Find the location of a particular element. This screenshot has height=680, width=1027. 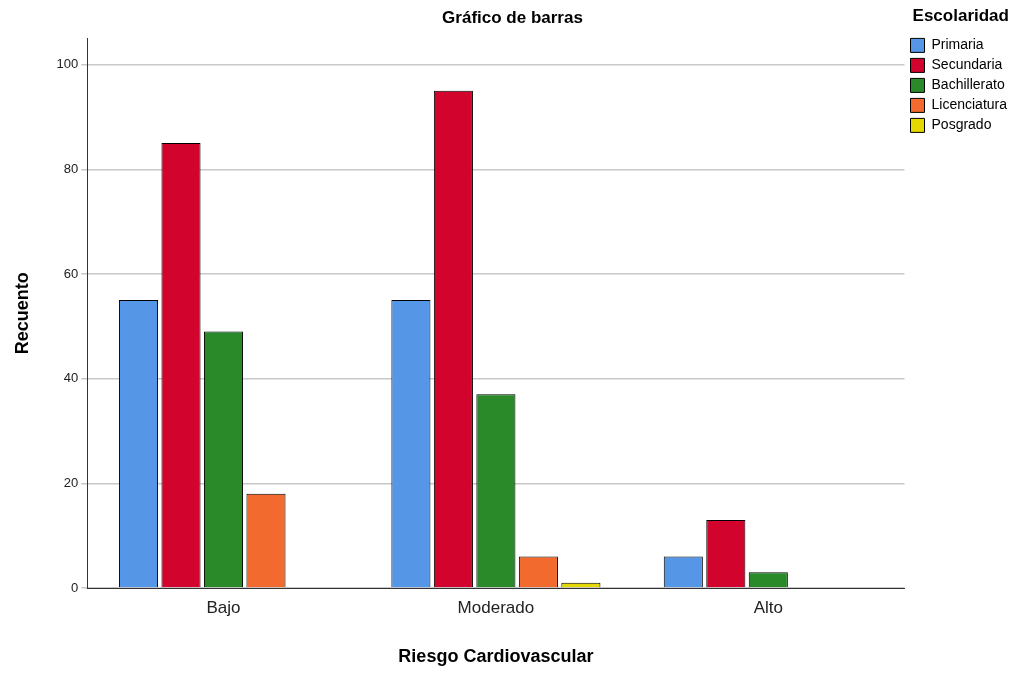

y-axis-title: Recuento is located at coordinates (21, 313).